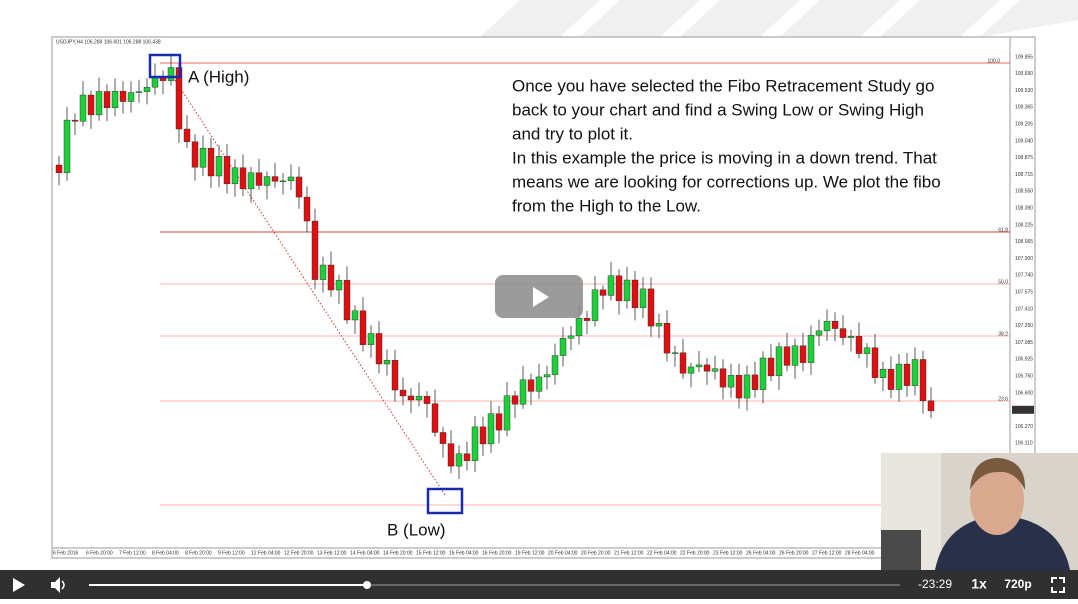  I want to click on price-label: 109.855, so click(1024, 57).